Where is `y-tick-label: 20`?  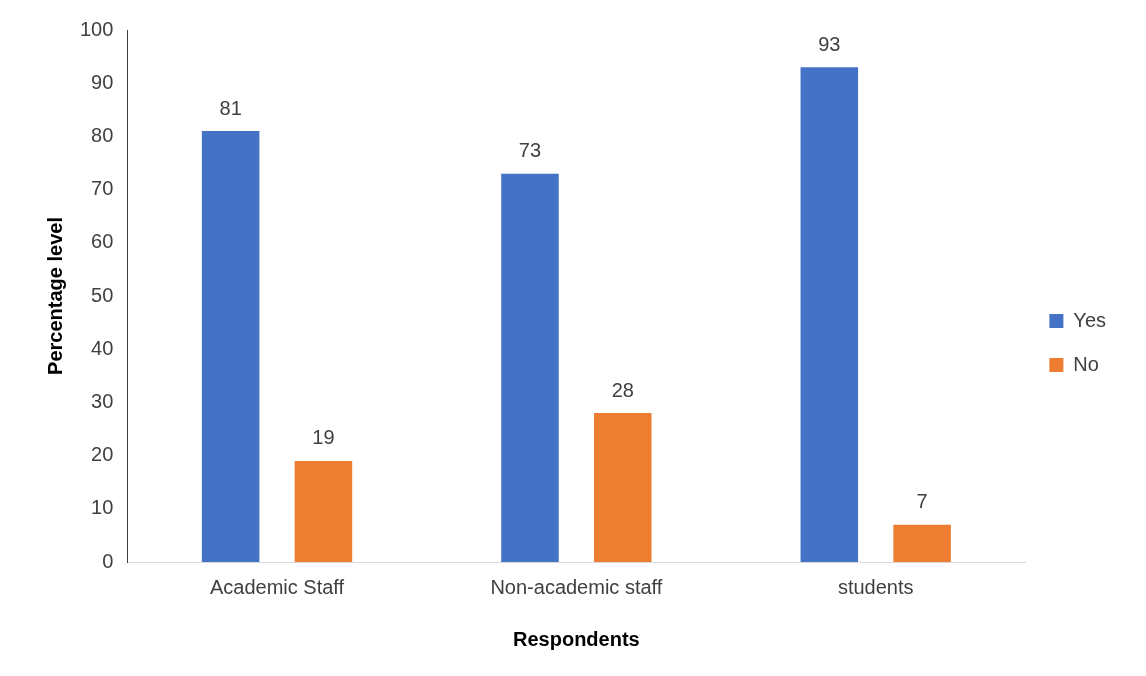 y-tick-label: 20 is located at coordinates (102, 454).